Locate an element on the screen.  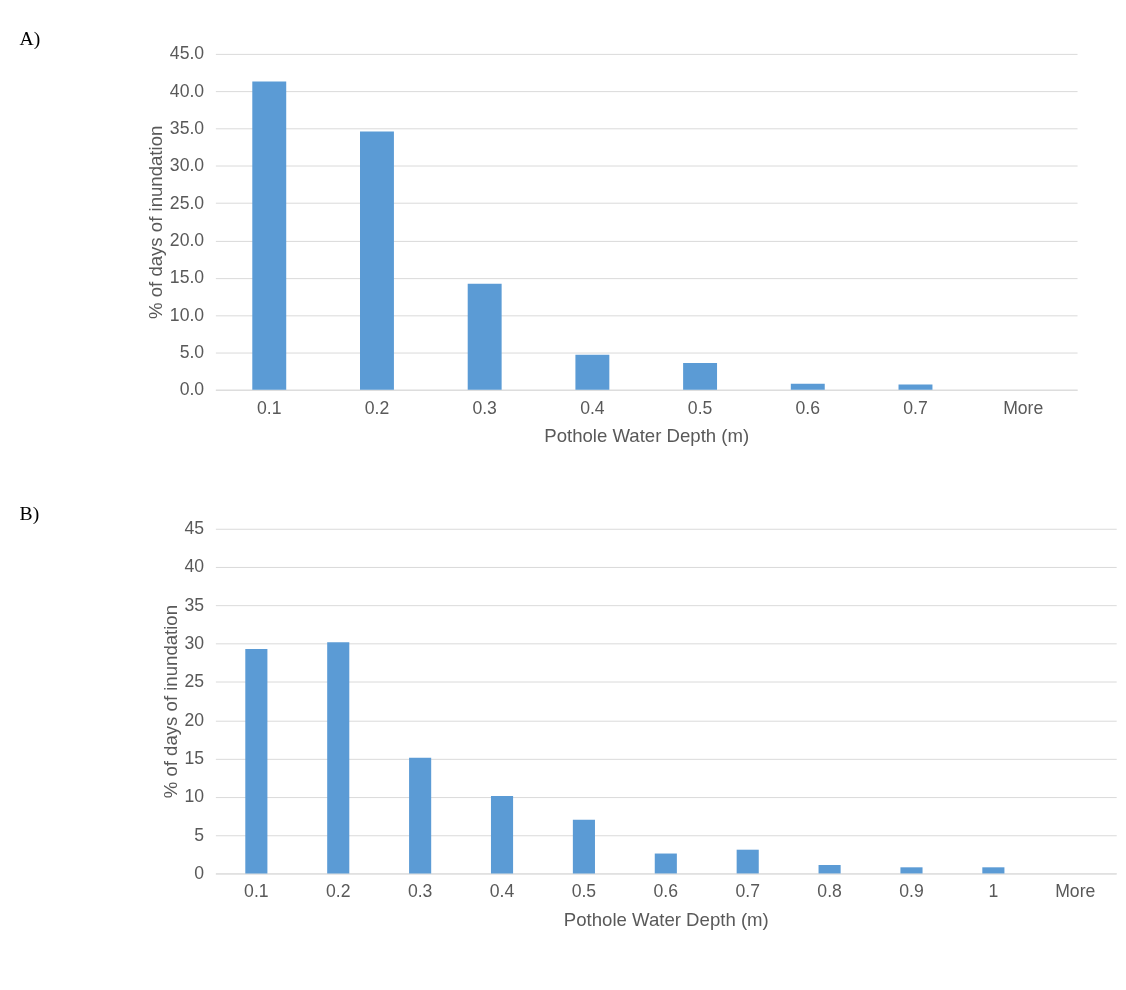
y-tick-label: 35 is located at coordinates (194, 604).